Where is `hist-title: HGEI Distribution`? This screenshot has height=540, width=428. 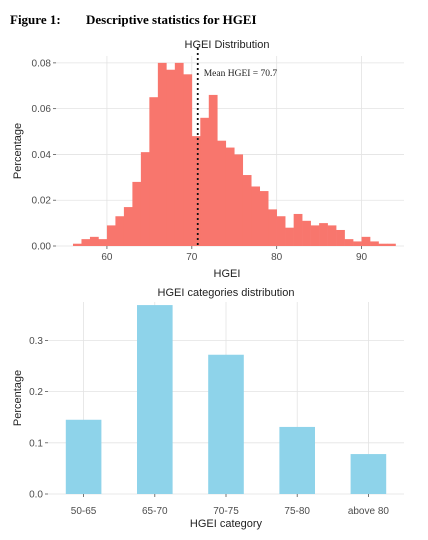 hist-title: HGEI Distribution is located at coordinates (227, 45).